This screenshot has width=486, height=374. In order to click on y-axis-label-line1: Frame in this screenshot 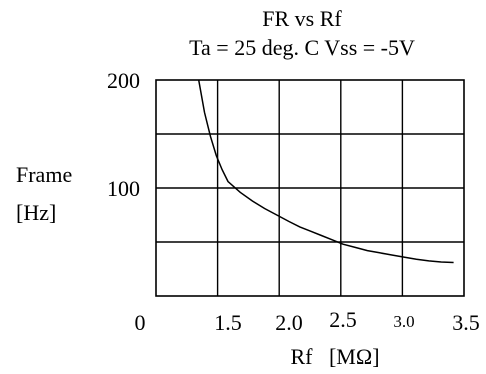, I will do `click(44, 174)`.